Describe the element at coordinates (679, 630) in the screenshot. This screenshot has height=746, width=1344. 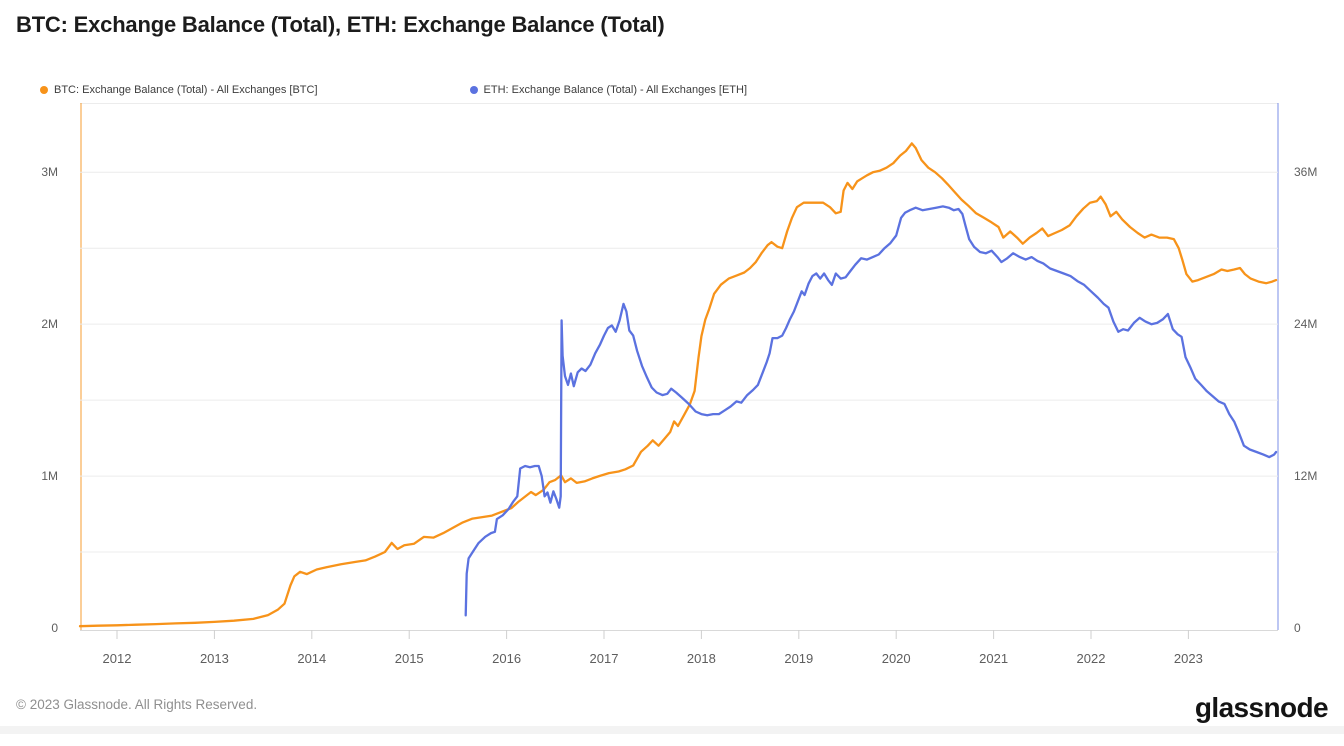
I see `x-axis-line` at that location.